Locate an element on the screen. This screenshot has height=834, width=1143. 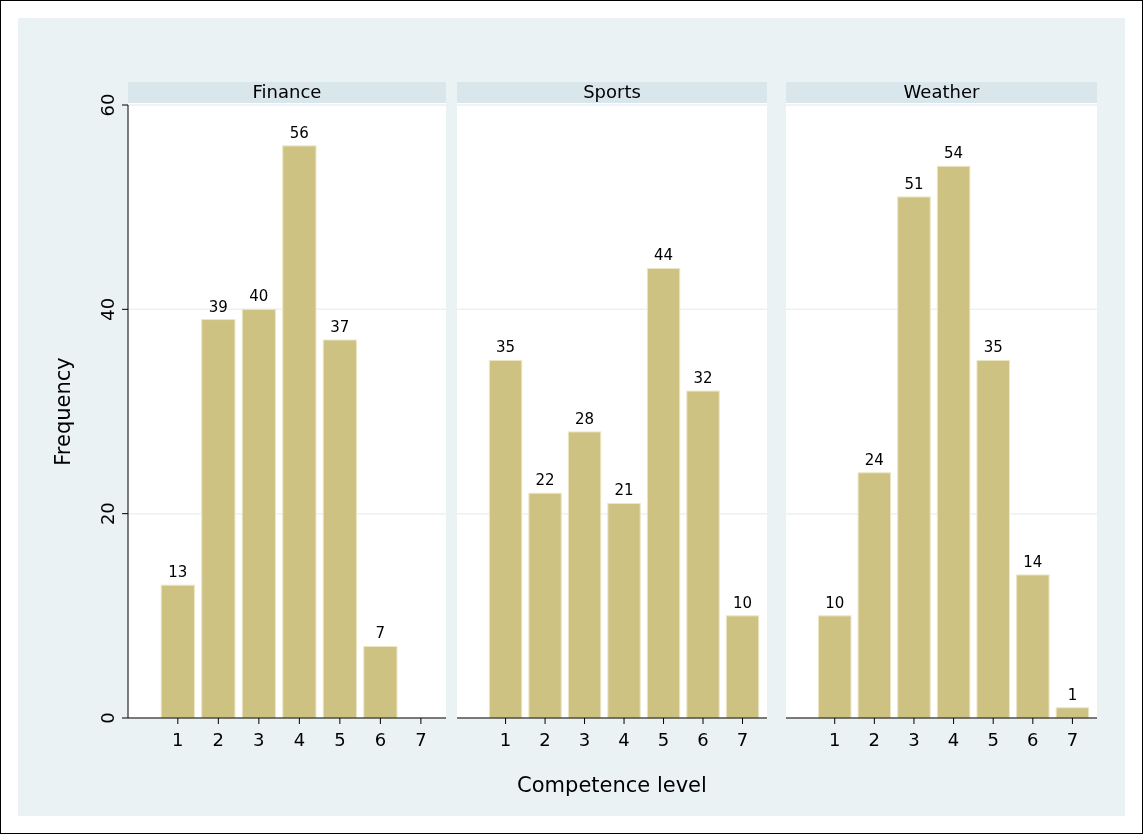
data-label: 28 is located at coordinates (585, 418).